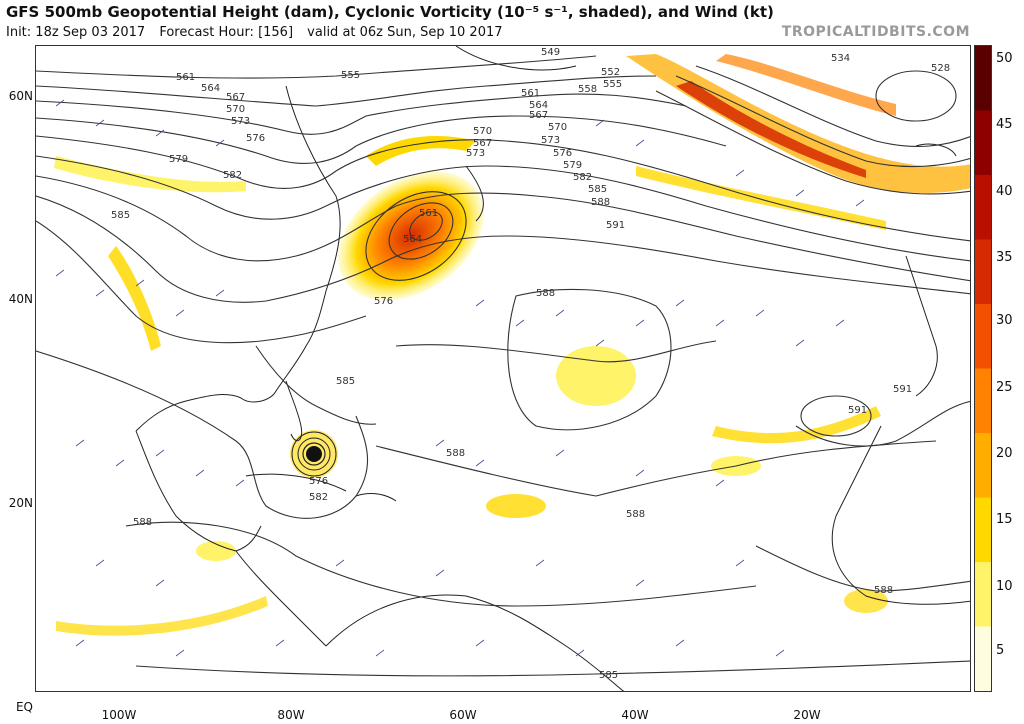 The width and height of the screenshot is (1024, 724). What do you see at coordinates (1000, 650) in the screenshot?
I see `colorbar-tick: 5` at bounding box center [1000, 650].